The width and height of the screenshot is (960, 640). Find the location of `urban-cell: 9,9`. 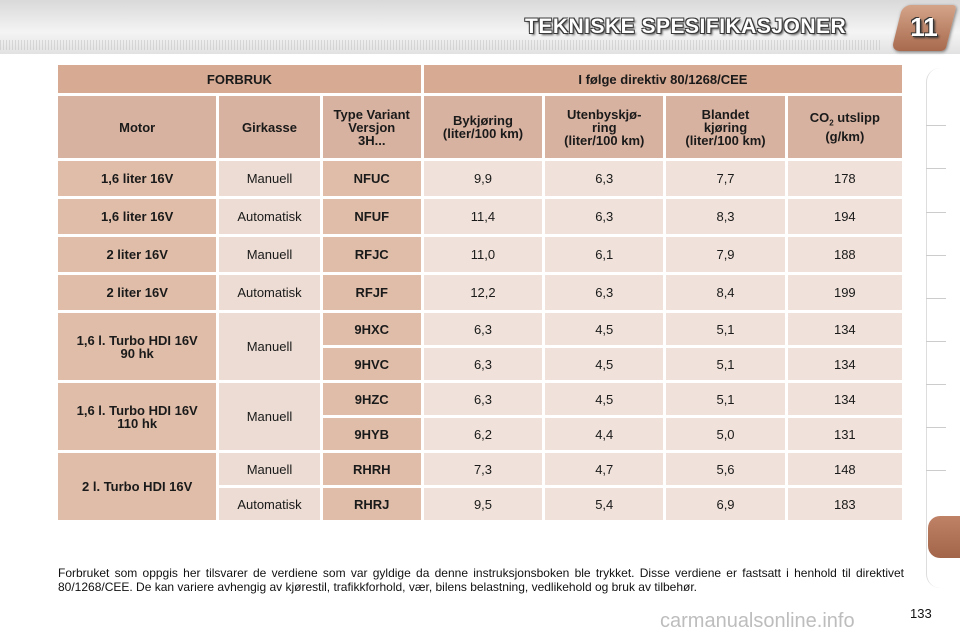

urban-cell: 9,9 is located at coordinates (483, 178).